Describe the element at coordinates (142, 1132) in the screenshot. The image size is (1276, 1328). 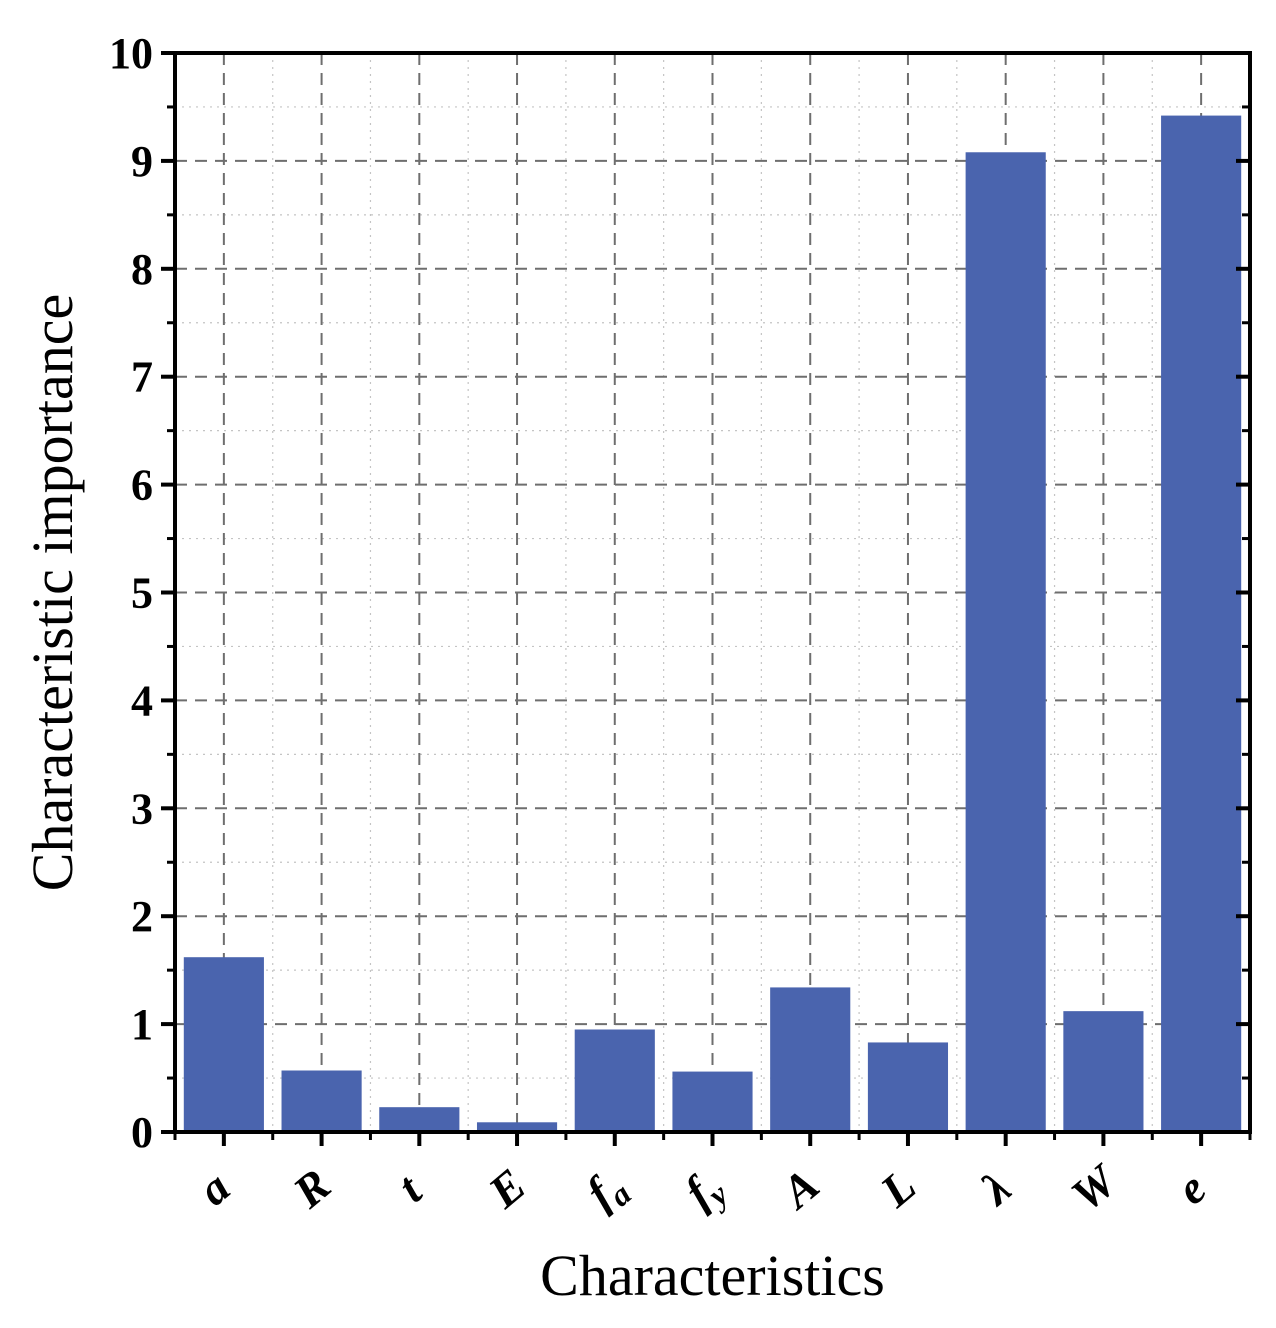
I see `y-tick-label: 0` at that location.